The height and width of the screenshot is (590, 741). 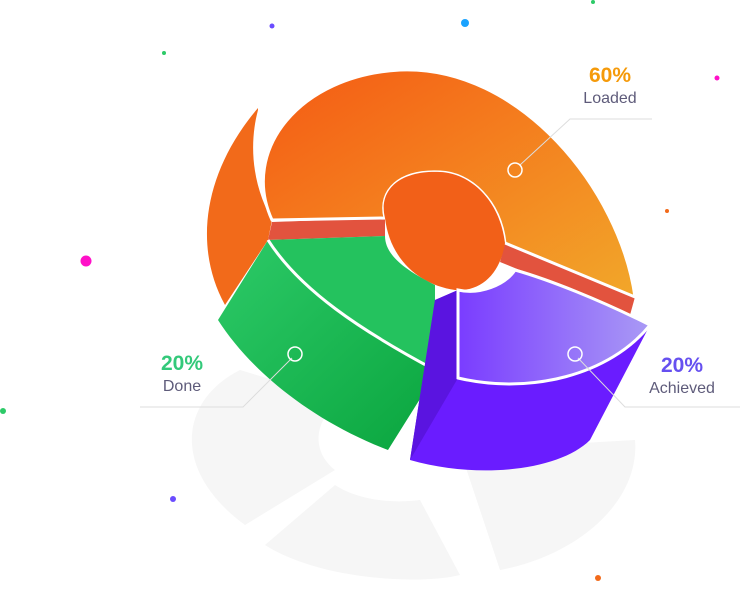 What do you see at coordinates (682, 365) in the screenshot?
I see `label-achieved-value: 20%` at bounding box center [682, 365].